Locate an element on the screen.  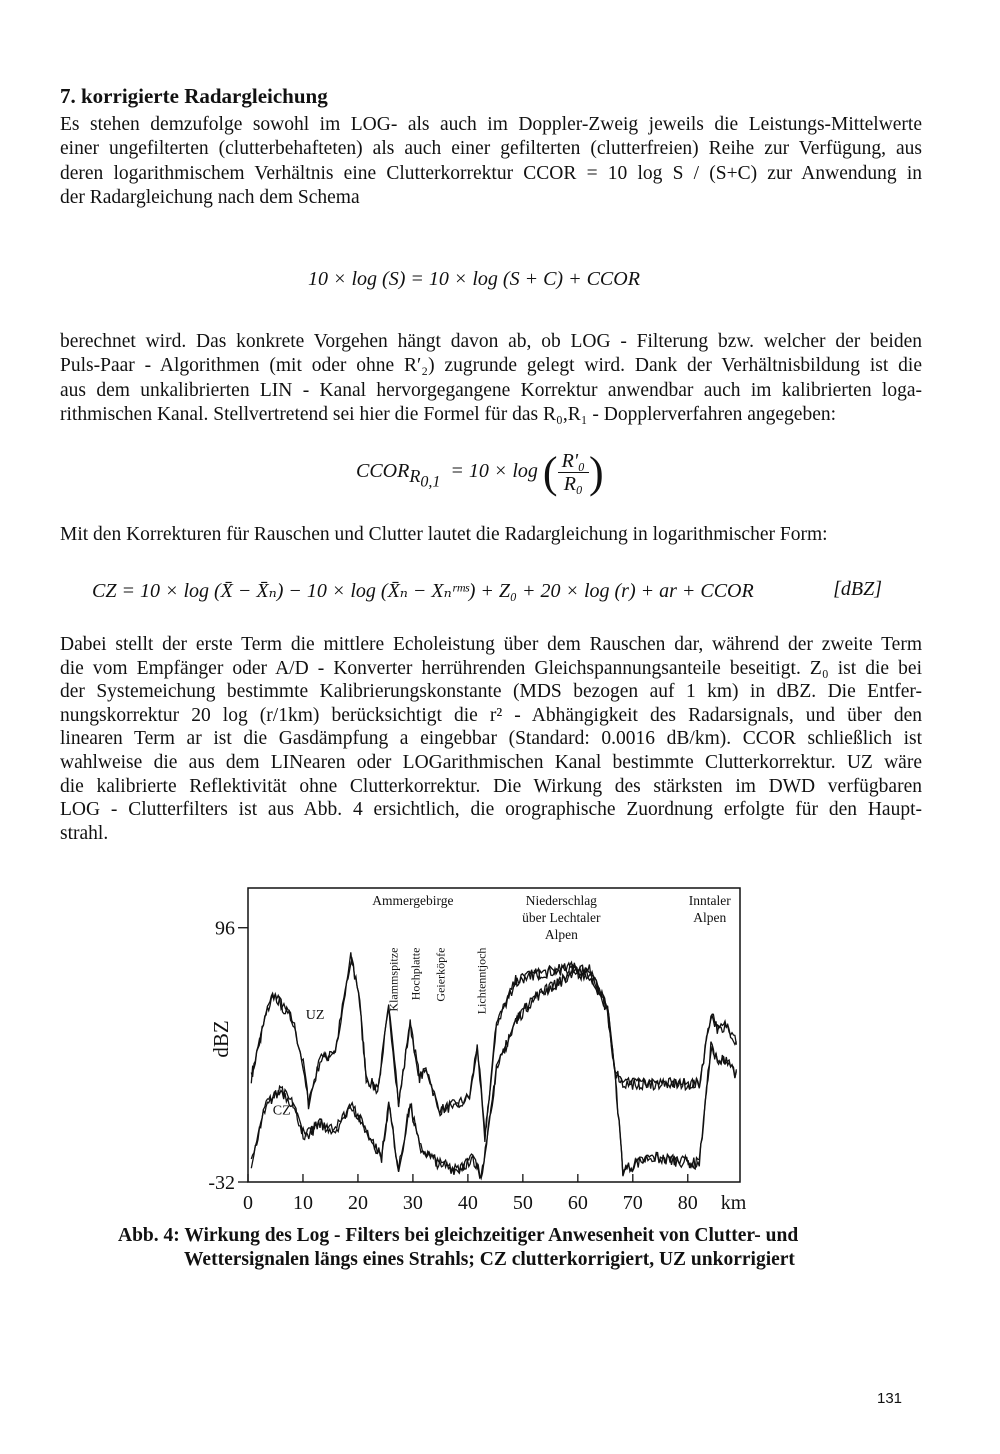
annotation-label: Niederschlag is located at coordinates (561, 900).